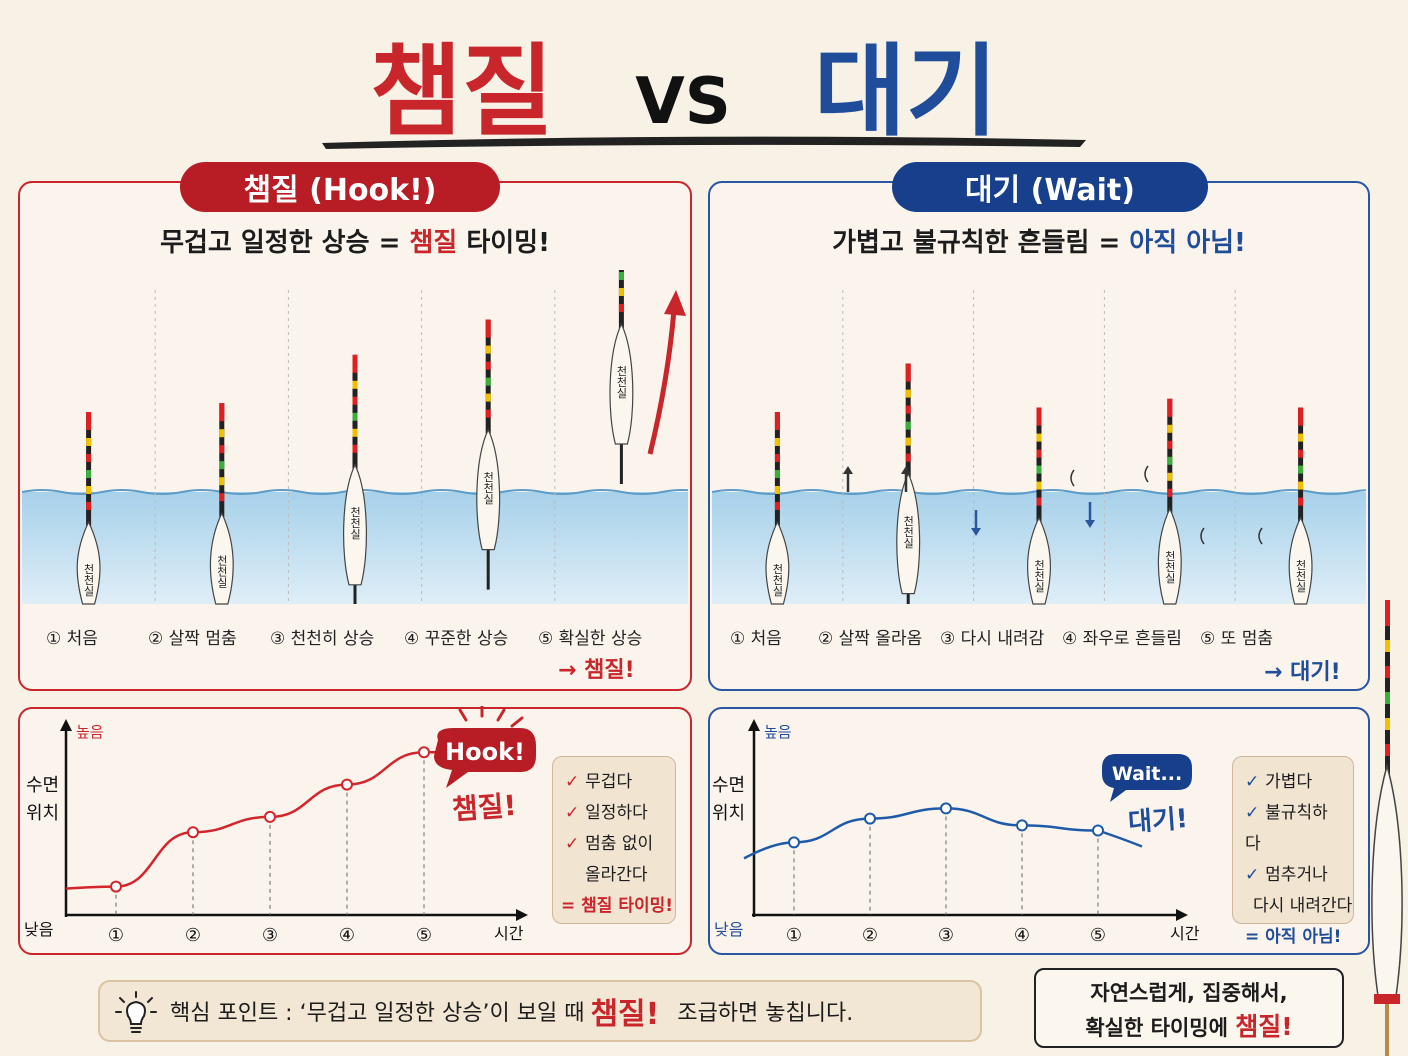 The image size is (1408, 1056). Describe the element at coordinates (221, 504) in the screenshot. I see `hook-float-2: 천천실` at that location.